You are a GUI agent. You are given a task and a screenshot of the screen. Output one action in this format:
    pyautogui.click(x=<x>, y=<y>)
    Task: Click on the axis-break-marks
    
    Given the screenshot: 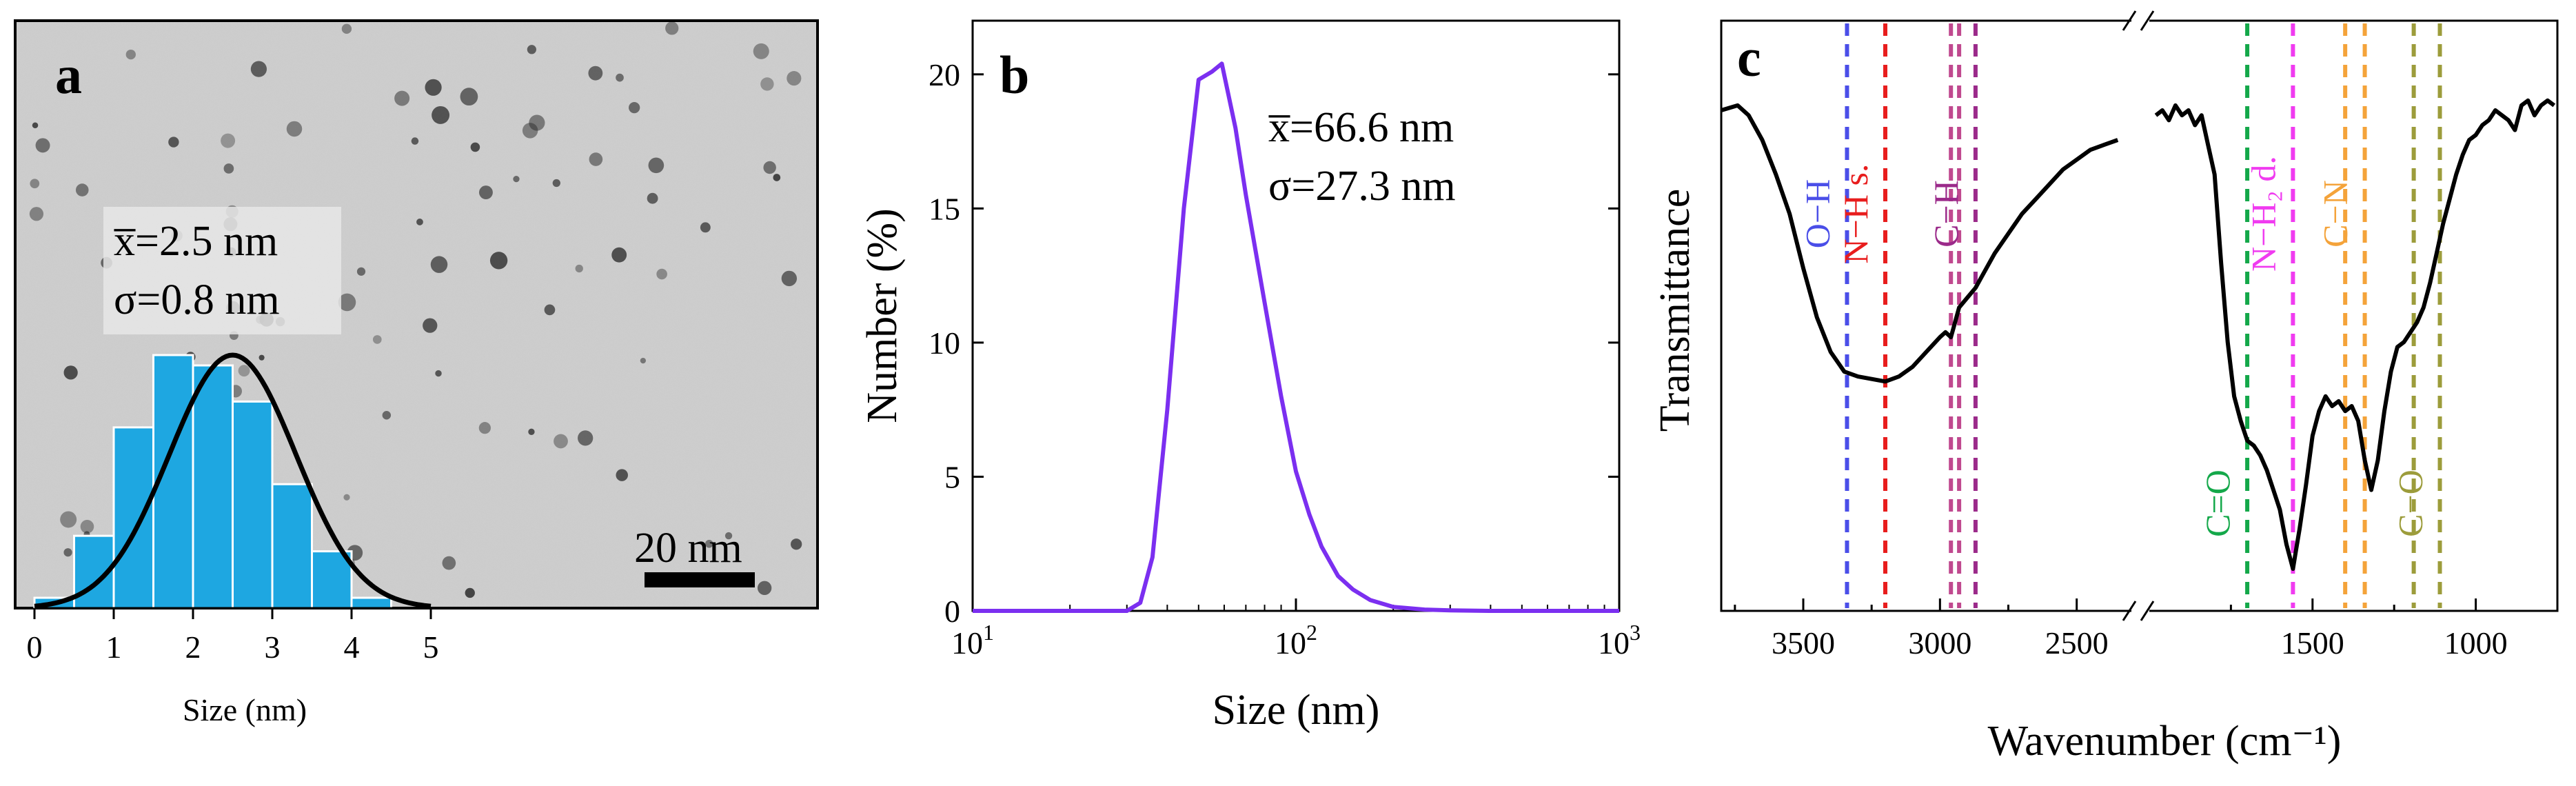 What is the action you would take?
    pyautogui.click(x=2138, y=315)
    